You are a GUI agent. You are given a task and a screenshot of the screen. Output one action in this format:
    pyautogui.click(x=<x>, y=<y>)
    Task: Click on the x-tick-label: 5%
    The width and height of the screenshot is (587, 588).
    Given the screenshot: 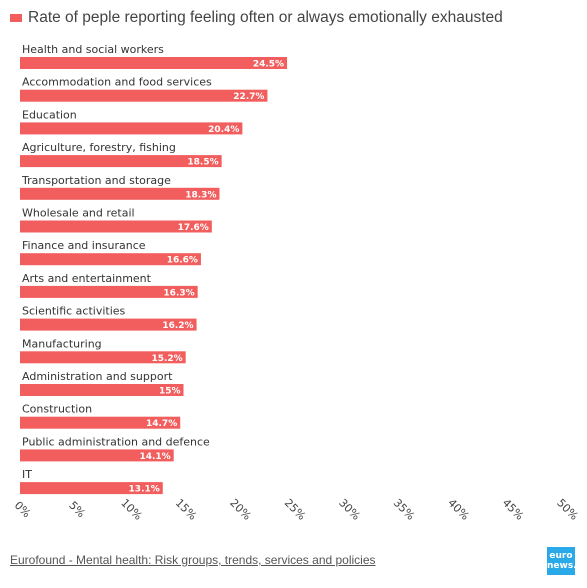 What is the action you would take?
    pyautogui.click(x=77, y=510)
    